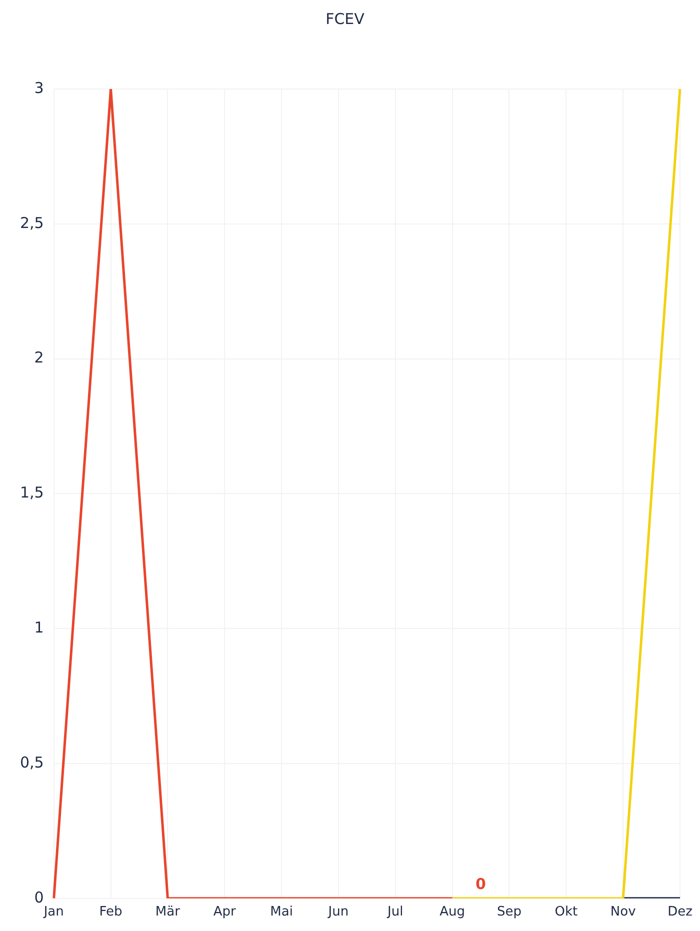 This screenshot has height=931, width=700. What do you see at coordinates (453, 912) in the screenshot?
I see `x-tick-label: Aug` at bounding box center [453, 912].